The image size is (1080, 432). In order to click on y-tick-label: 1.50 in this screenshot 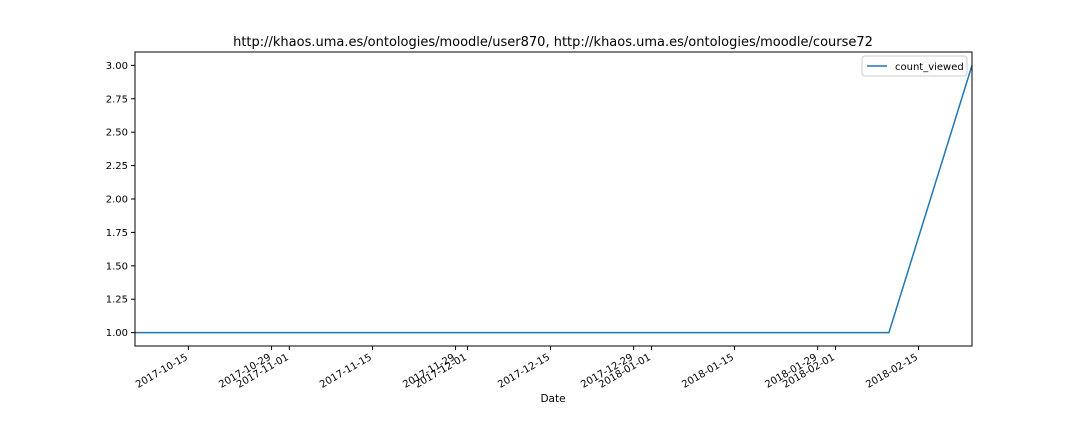, I will do `click(117, 266)`.